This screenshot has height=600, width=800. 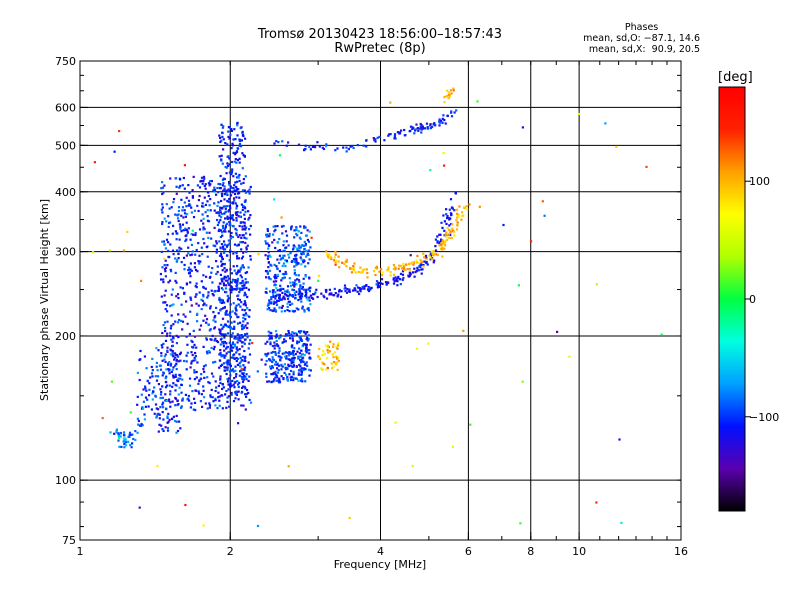 What do you see at coordinates (732, 299) in the screenshot?
I see `colorbar-gradient` at bounding box center [732, 299].